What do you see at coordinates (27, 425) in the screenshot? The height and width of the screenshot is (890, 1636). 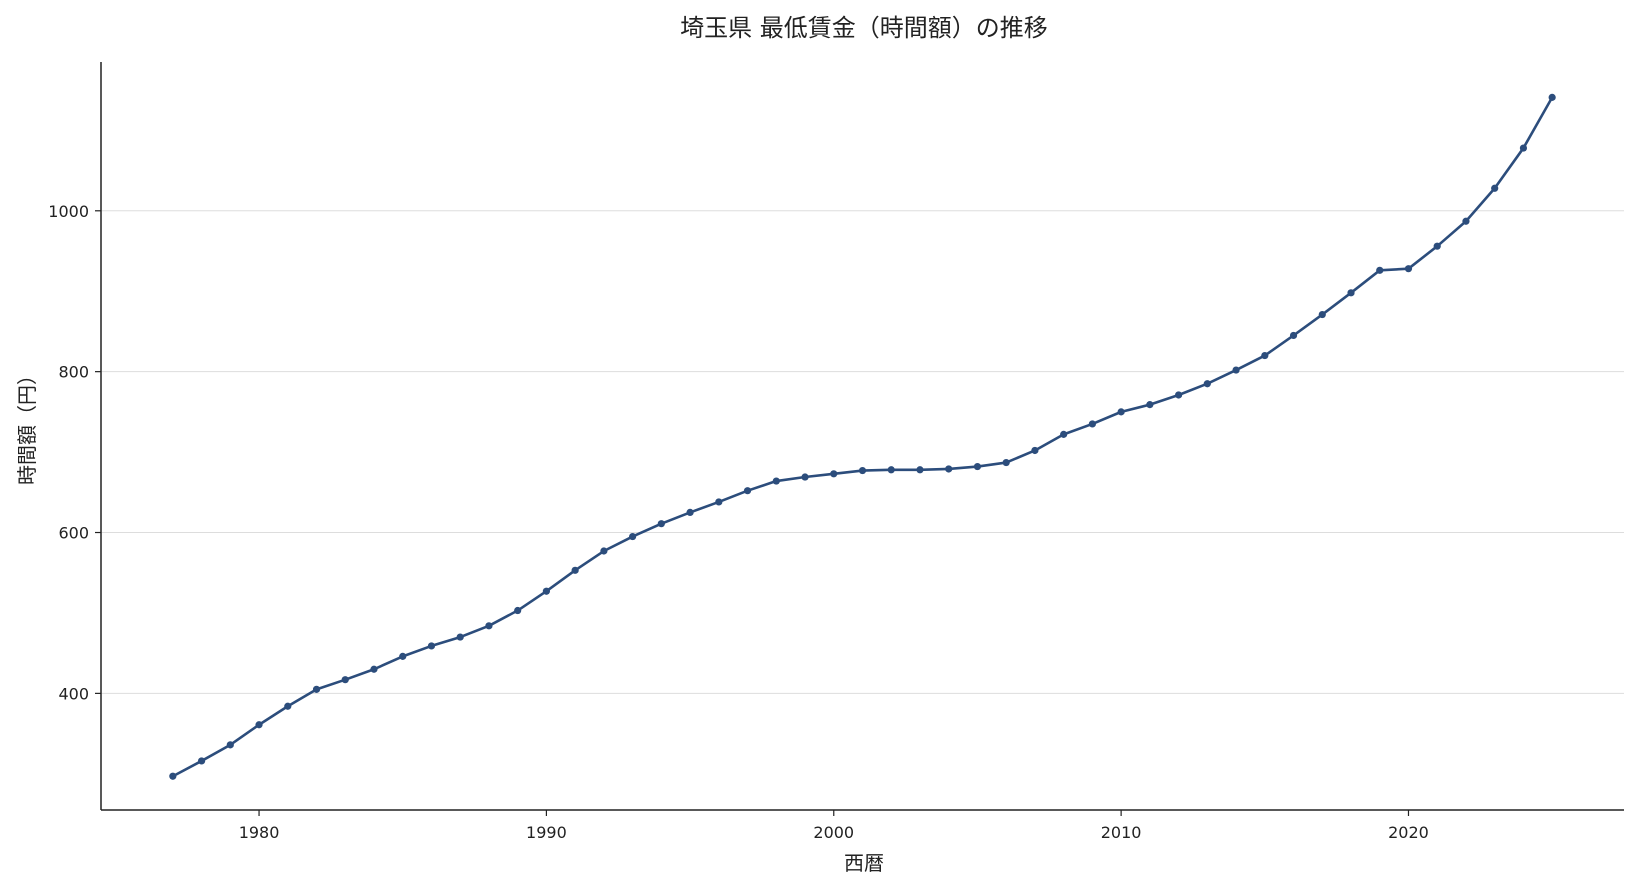 I see `y-axis-label: 時間額（円）` at bounding box center [27, 425].